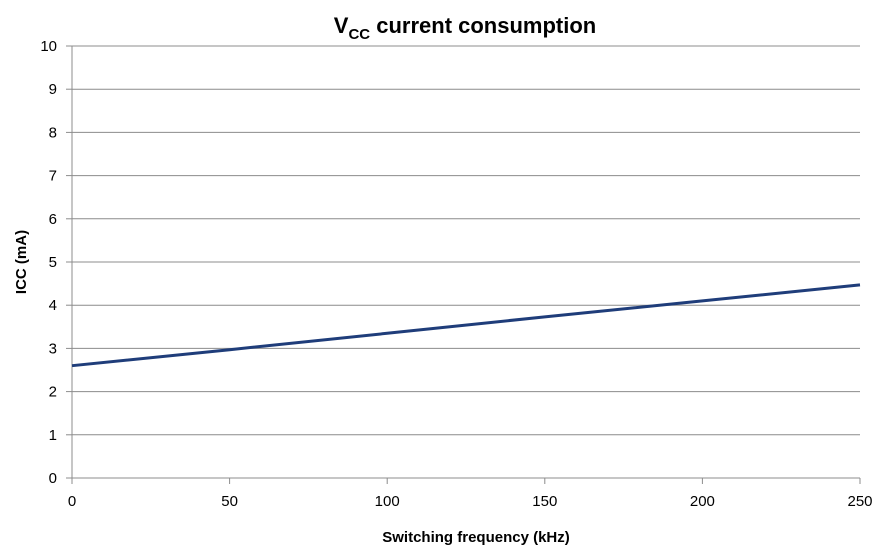 This screenshot has height=560, width=890. What do you see at coordinates (702, 501) in the screenshot?
I see `x-tick-label-200: 200` at bounding box center [702, 501].